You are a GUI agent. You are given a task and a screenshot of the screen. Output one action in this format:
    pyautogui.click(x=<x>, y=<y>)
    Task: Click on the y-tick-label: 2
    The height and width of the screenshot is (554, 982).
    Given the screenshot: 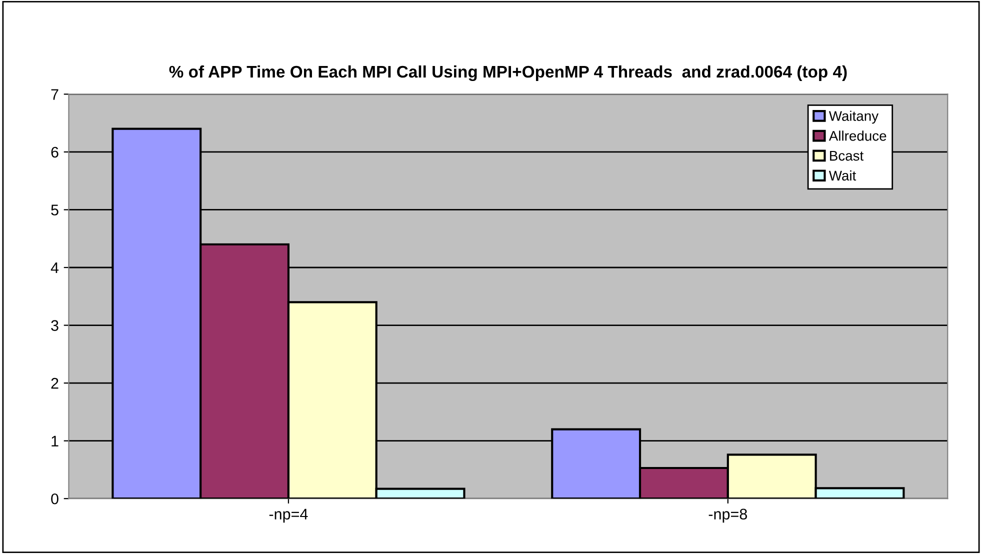 What is the action you would take?
    pyautogui.click(x=54, y=383)
    